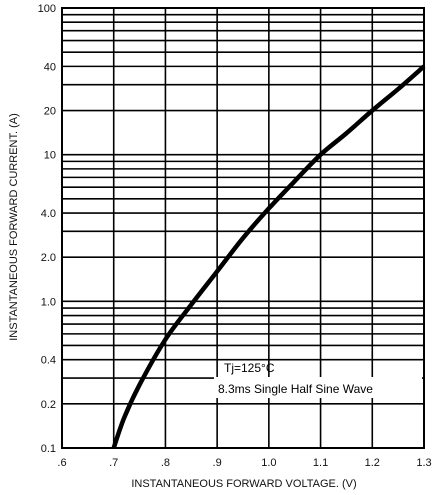  I want to click on x-axis-title: INSTANTANEOUS FORWARD VOLTAGE. (V), so click(243, 484).